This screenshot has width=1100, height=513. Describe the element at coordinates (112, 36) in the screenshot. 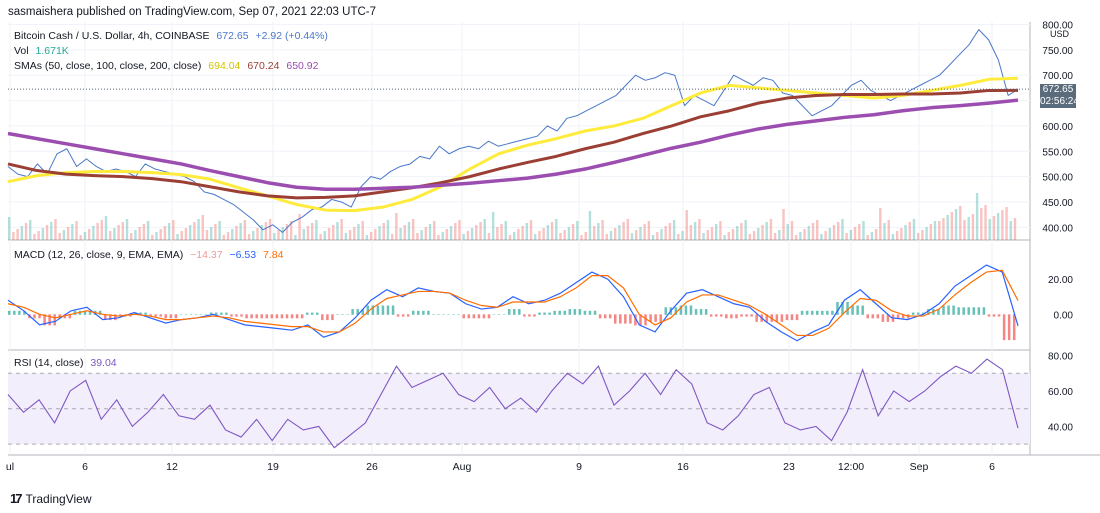

I see `symbol-label: Bitcoin Cash / U.S. Dollar, 4h, COINBASE` at that location.